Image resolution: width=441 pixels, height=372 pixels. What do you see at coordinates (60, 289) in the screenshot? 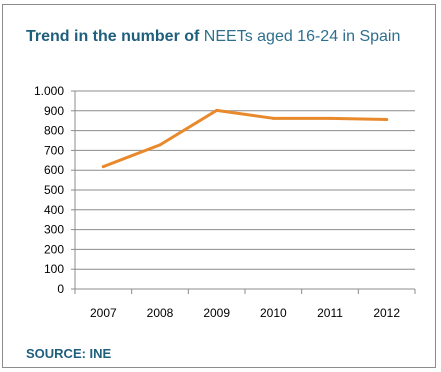
I see `y-tick-label: 0` at bounding box center [60, 289].